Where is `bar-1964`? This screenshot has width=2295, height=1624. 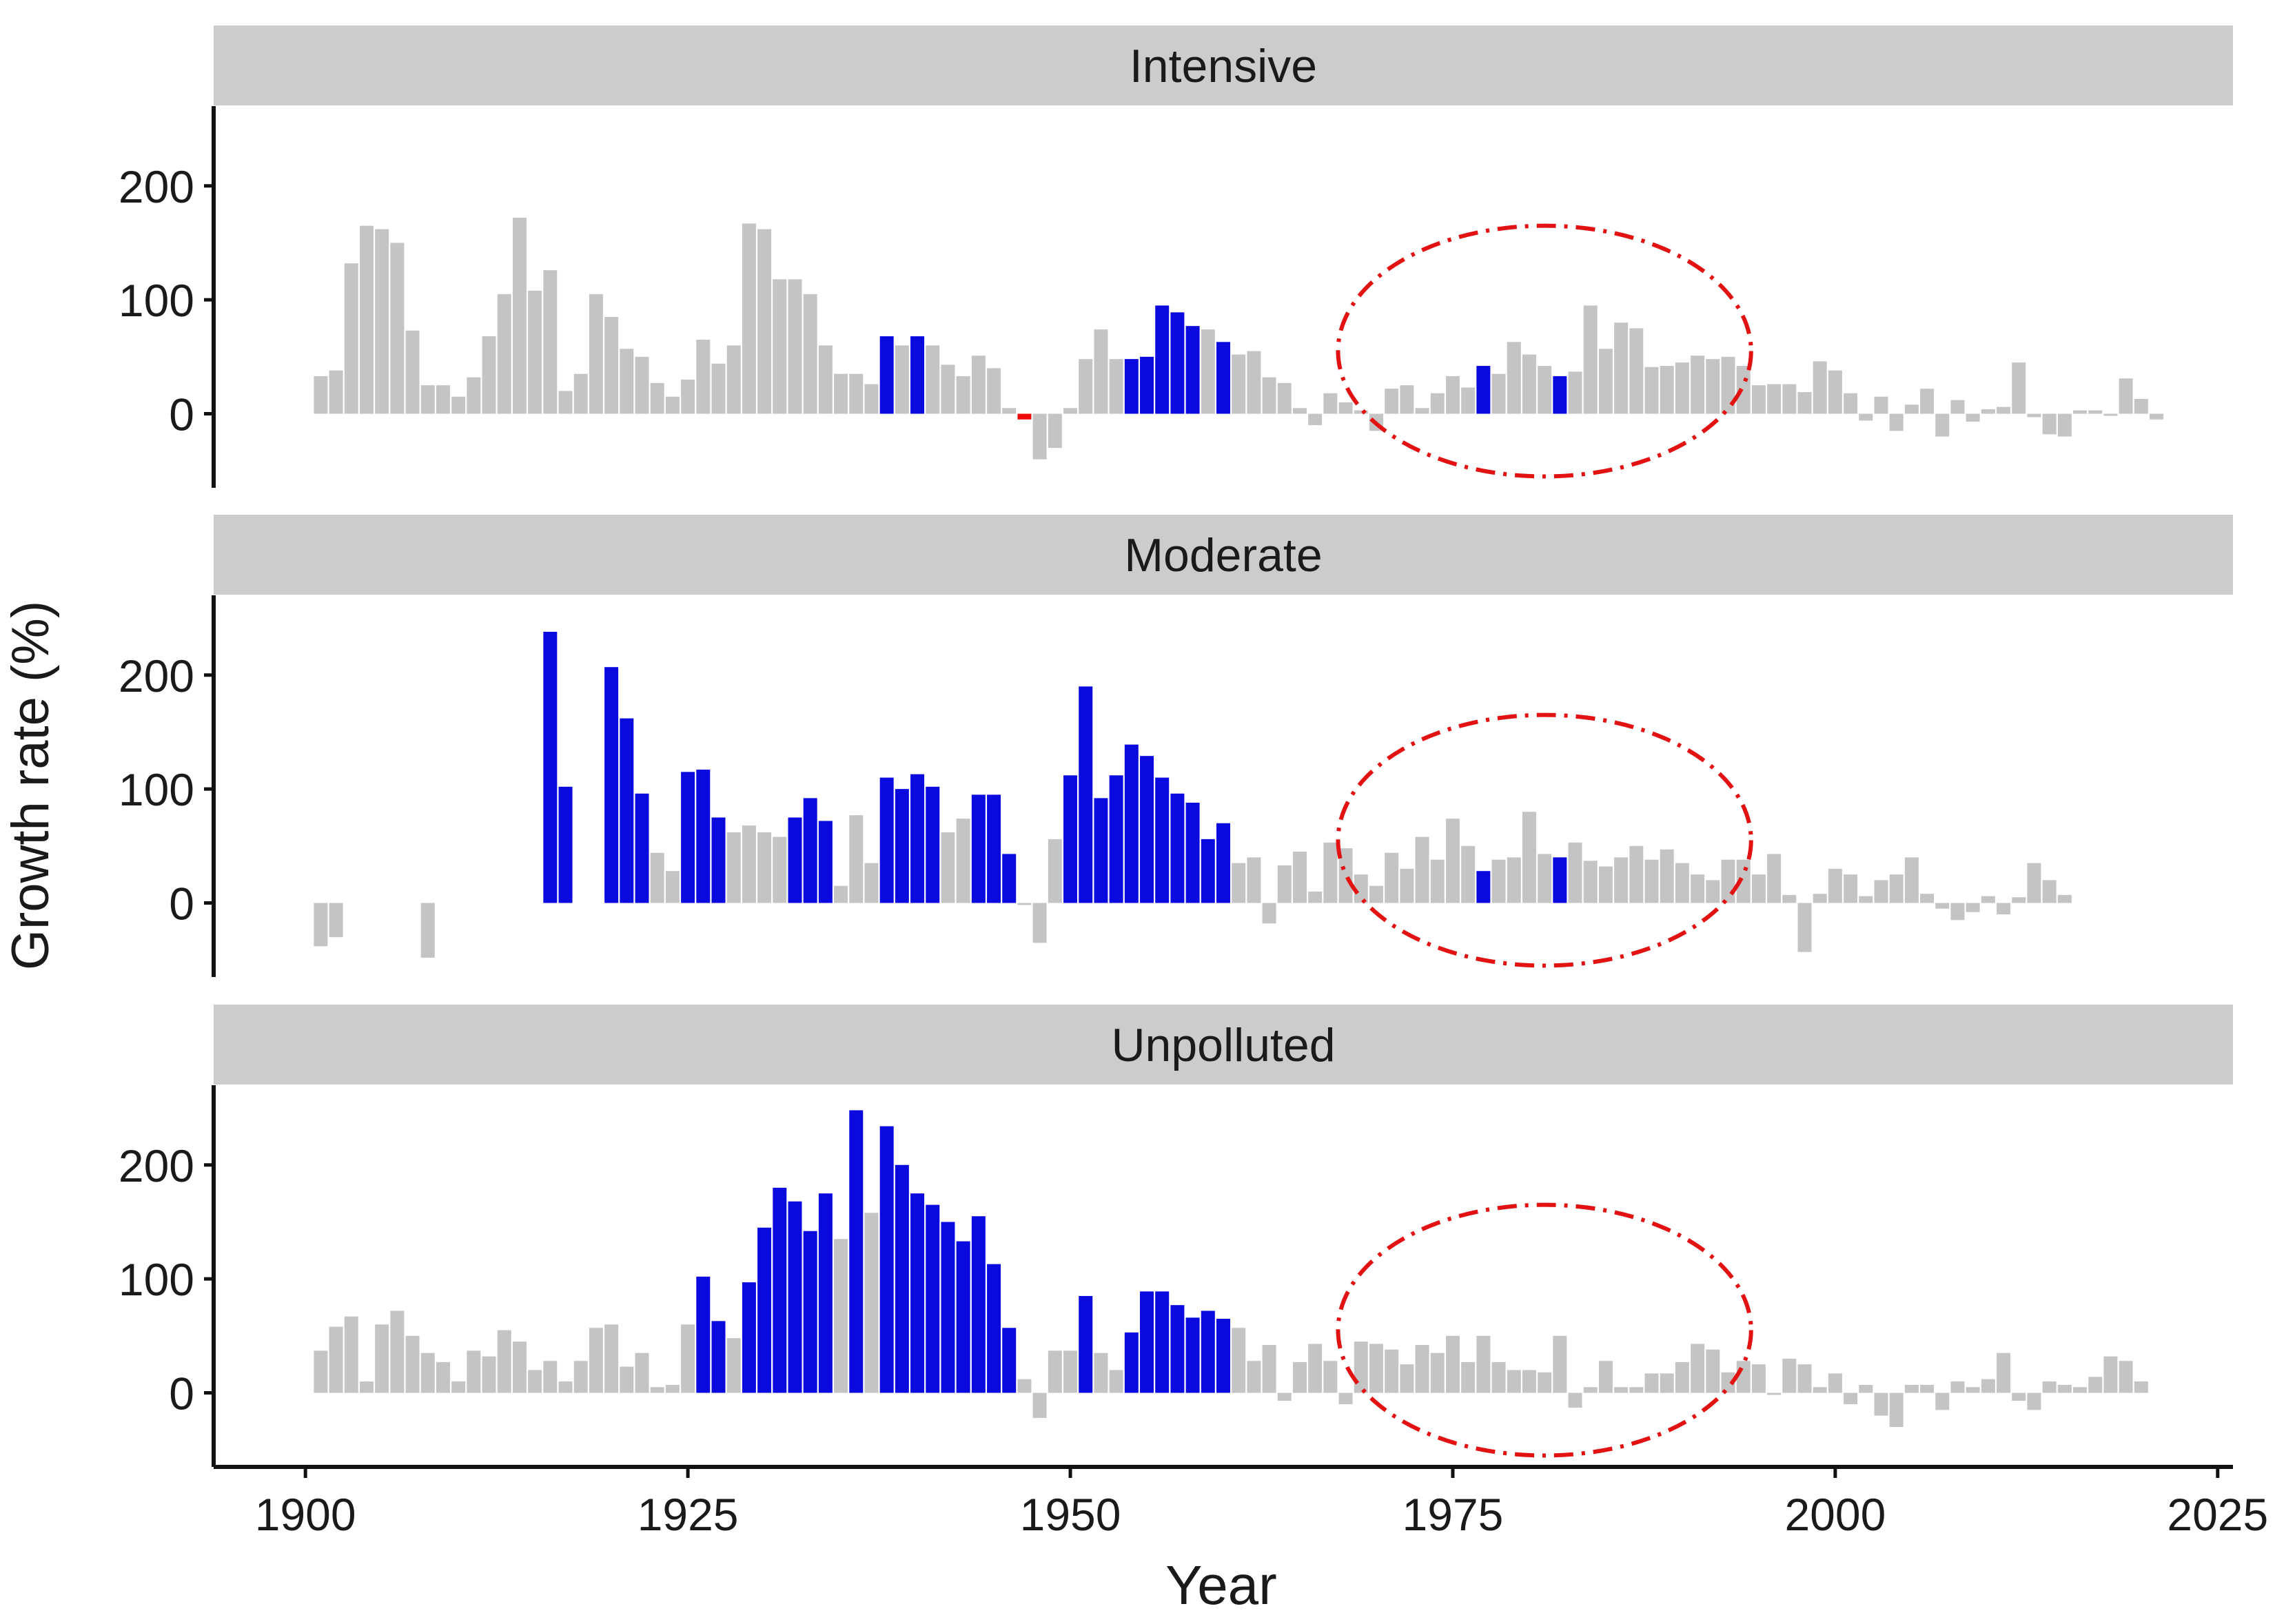
bar-1964 is located at coordinates (1284, 1396).